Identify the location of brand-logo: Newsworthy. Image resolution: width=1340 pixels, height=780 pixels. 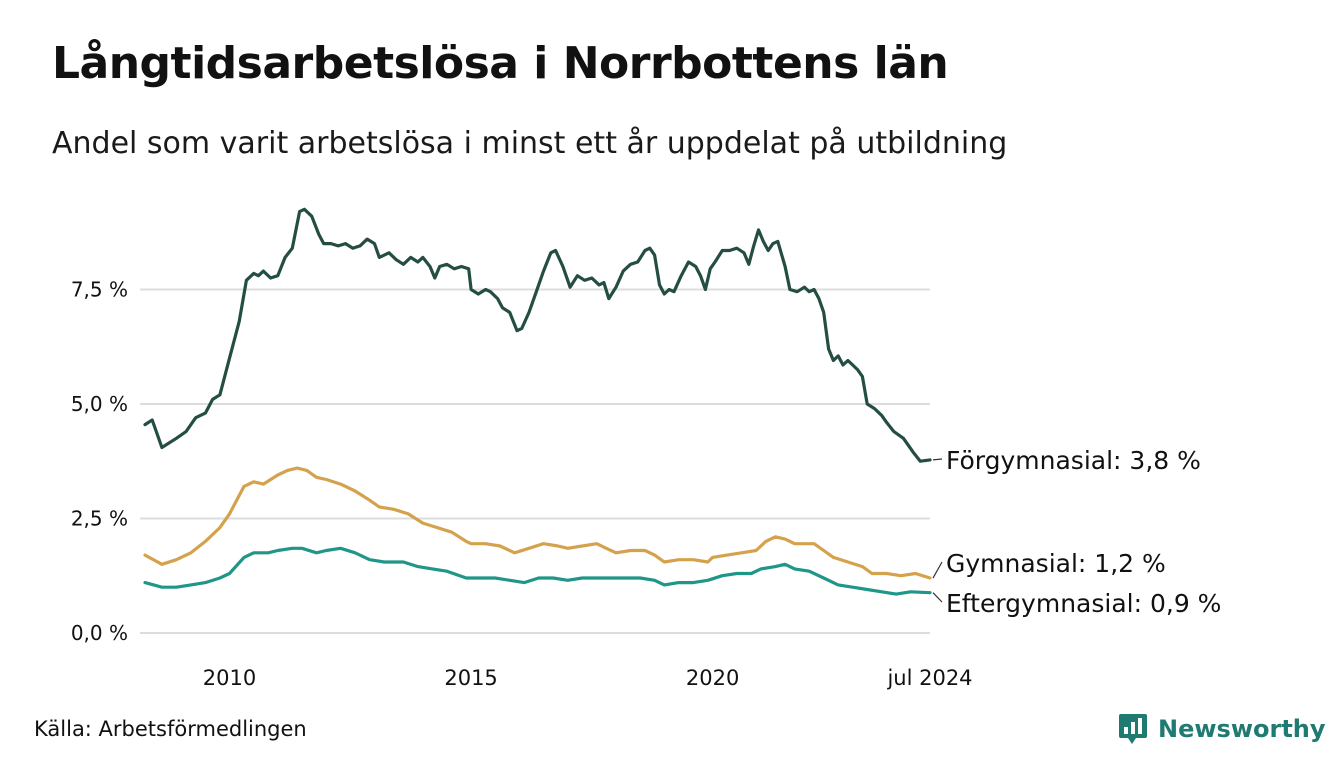
(1222, 729).